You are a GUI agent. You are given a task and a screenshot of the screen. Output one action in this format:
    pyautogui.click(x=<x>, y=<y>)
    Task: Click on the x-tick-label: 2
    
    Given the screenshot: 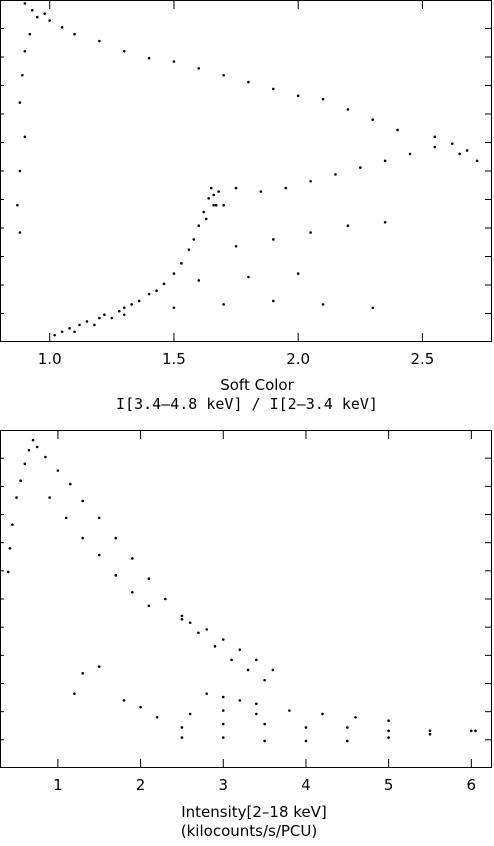 What is the action you would take?
    pyautogui.click(x=141, y=785)
    